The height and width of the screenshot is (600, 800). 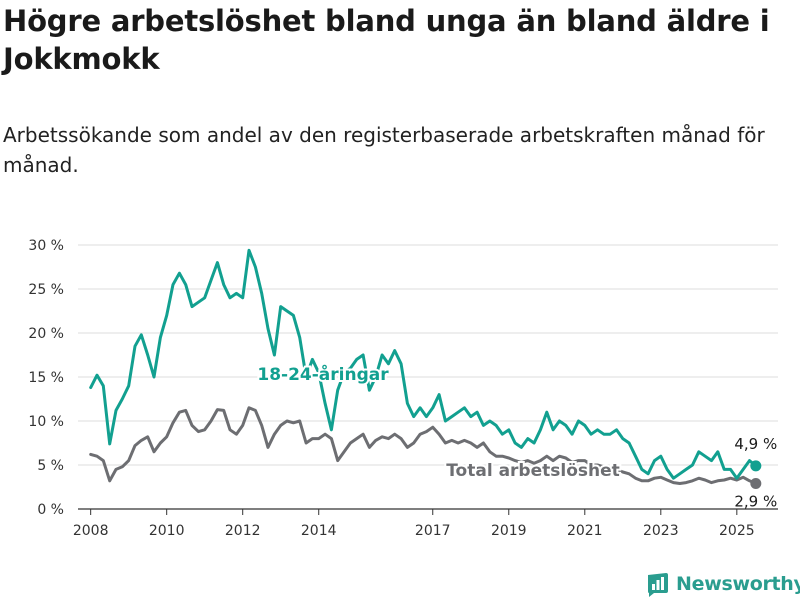 What do you see at coordinates (755, 444) in the screenshot?
I see `end-label-youth: 4,9 %` at bounding box center [755, 444].